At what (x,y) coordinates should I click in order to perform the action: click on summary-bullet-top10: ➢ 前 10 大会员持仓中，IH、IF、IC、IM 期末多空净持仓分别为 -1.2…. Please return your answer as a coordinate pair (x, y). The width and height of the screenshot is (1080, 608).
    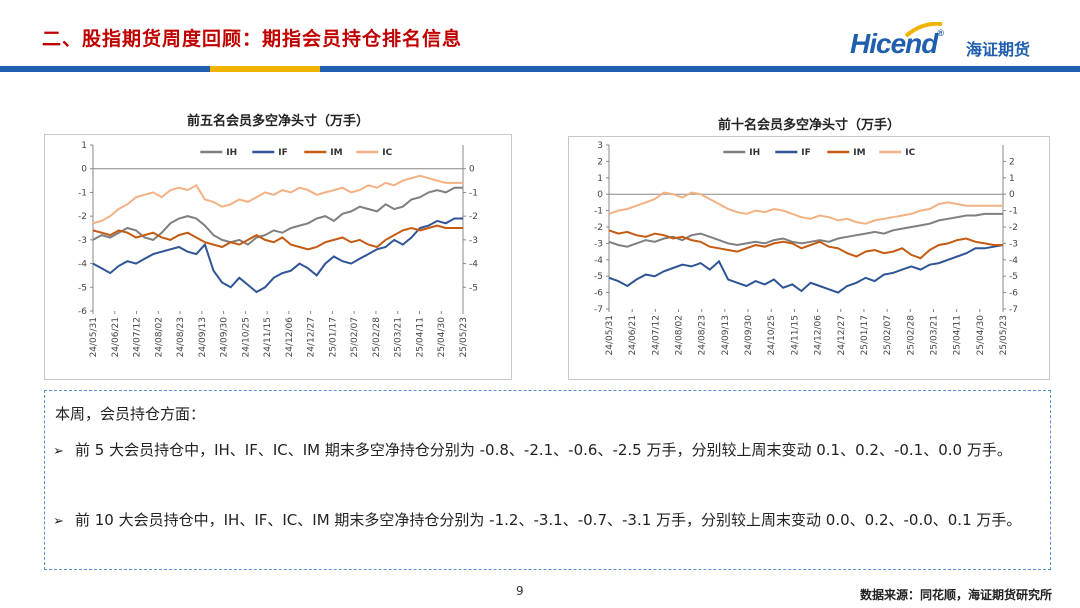
    Looking at the image, I should click on (548, 521).